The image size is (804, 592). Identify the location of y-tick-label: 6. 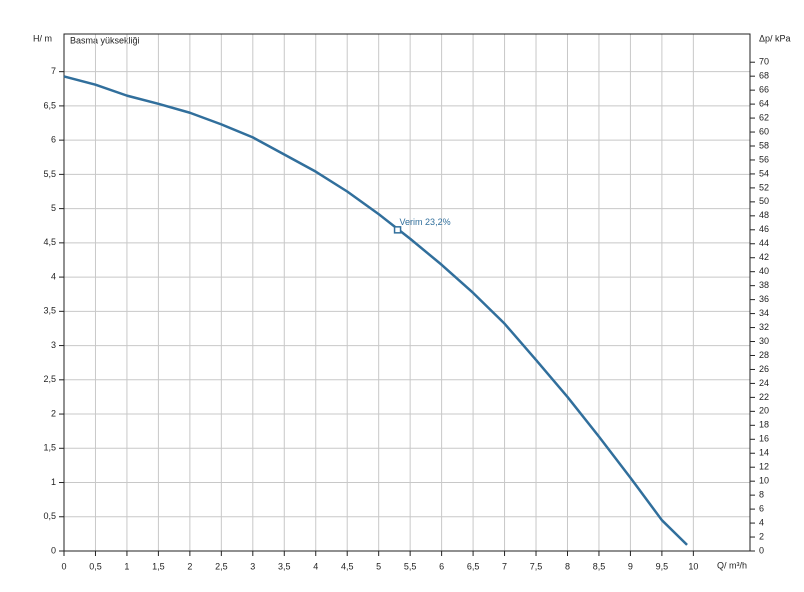
(53, 140).